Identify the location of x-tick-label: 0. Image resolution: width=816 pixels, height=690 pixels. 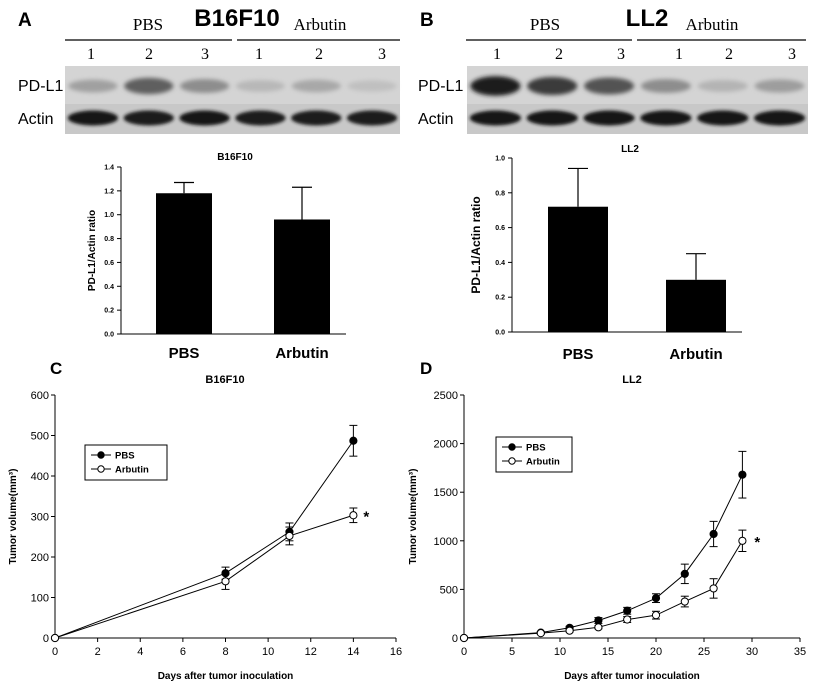
(55, 652).